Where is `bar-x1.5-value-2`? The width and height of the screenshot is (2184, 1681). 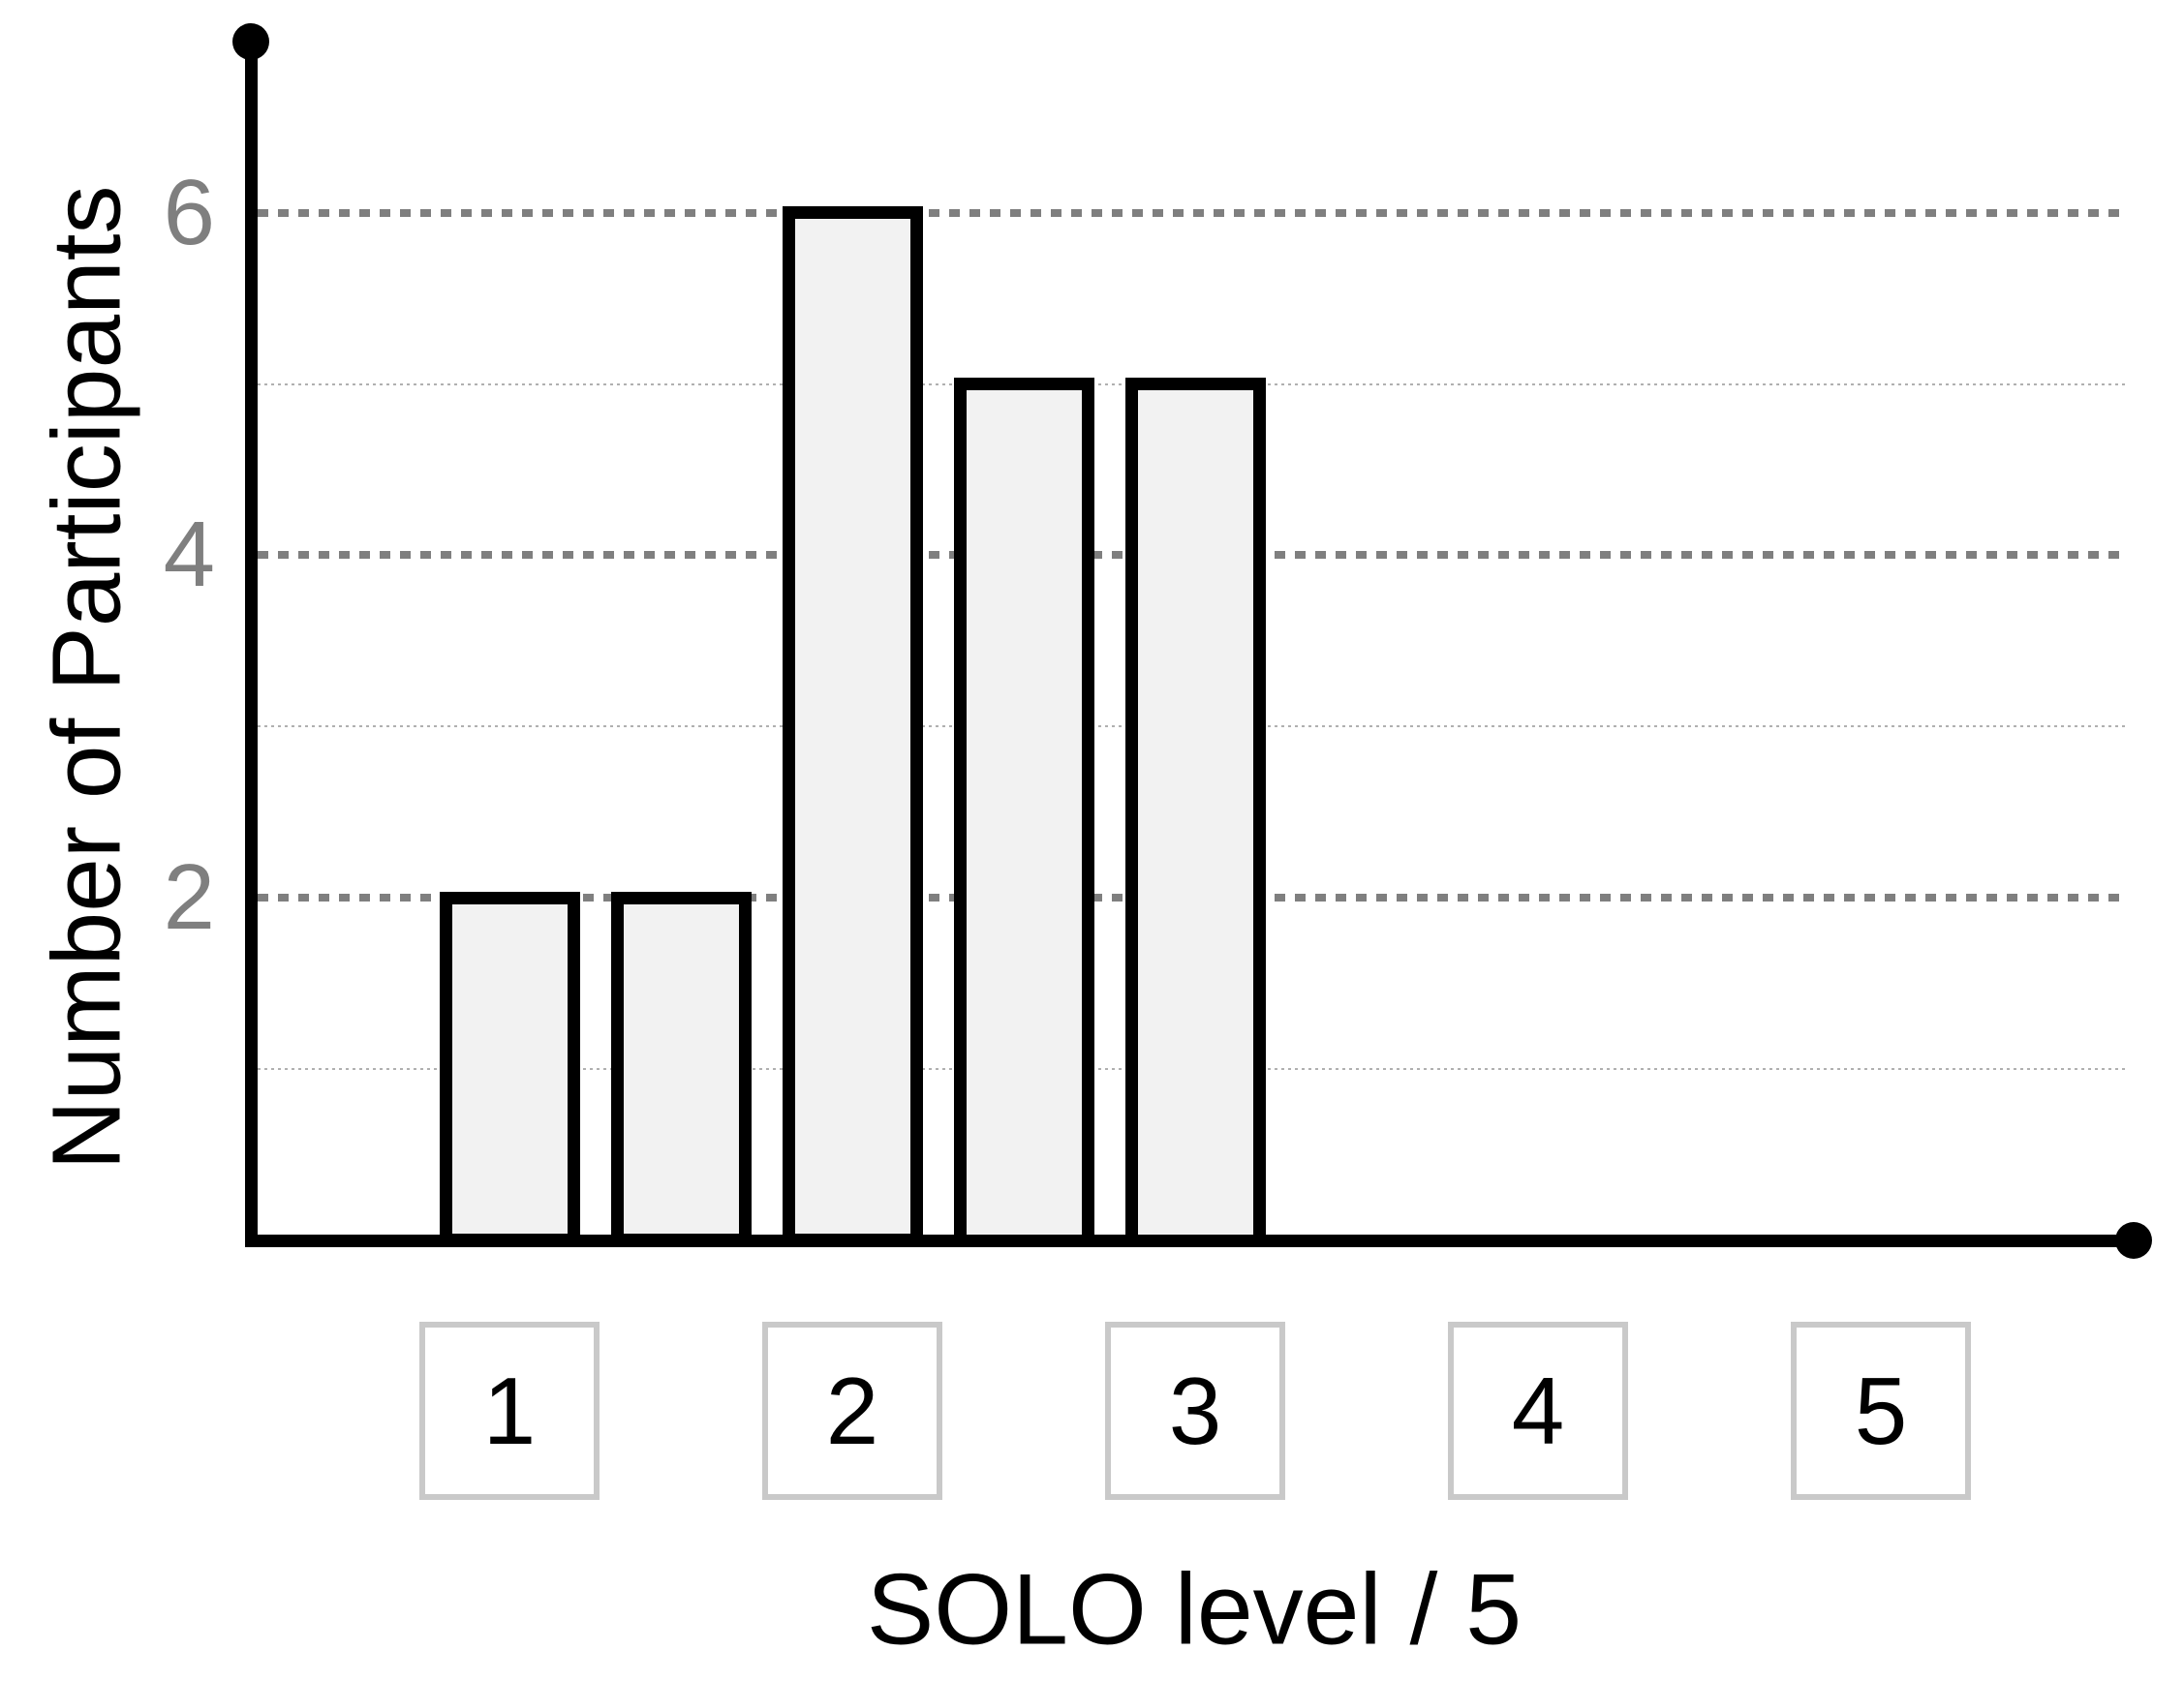 bar-x1.5-value-2 is located at coordinates (681, 1069).